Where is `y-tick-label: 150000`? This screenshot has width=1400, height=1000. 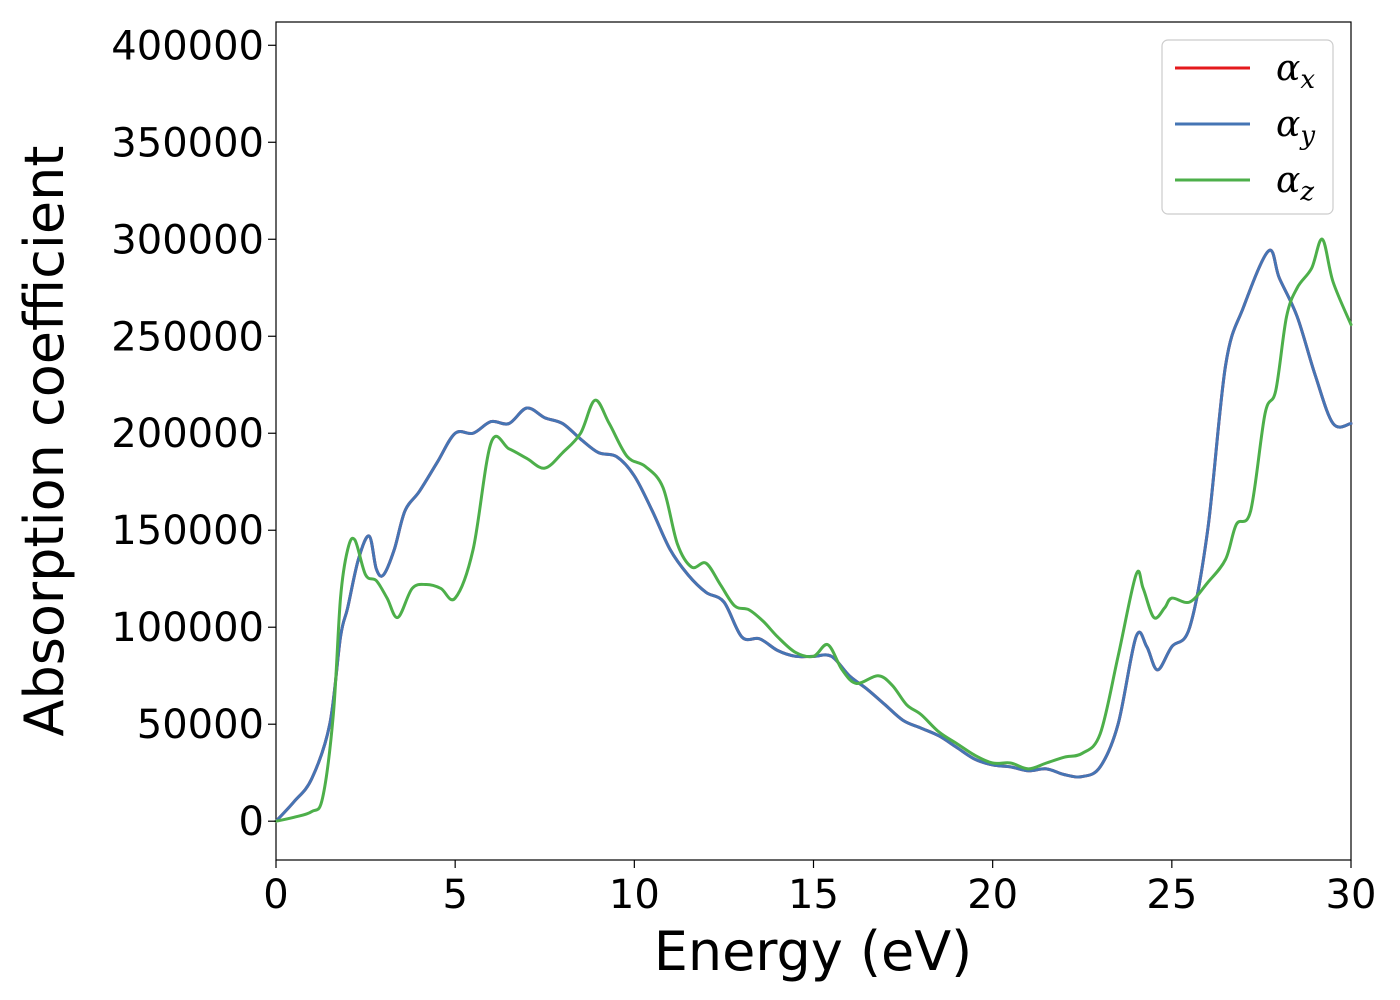
y-tick-label: 150000 is located at coordinates (187, 531).